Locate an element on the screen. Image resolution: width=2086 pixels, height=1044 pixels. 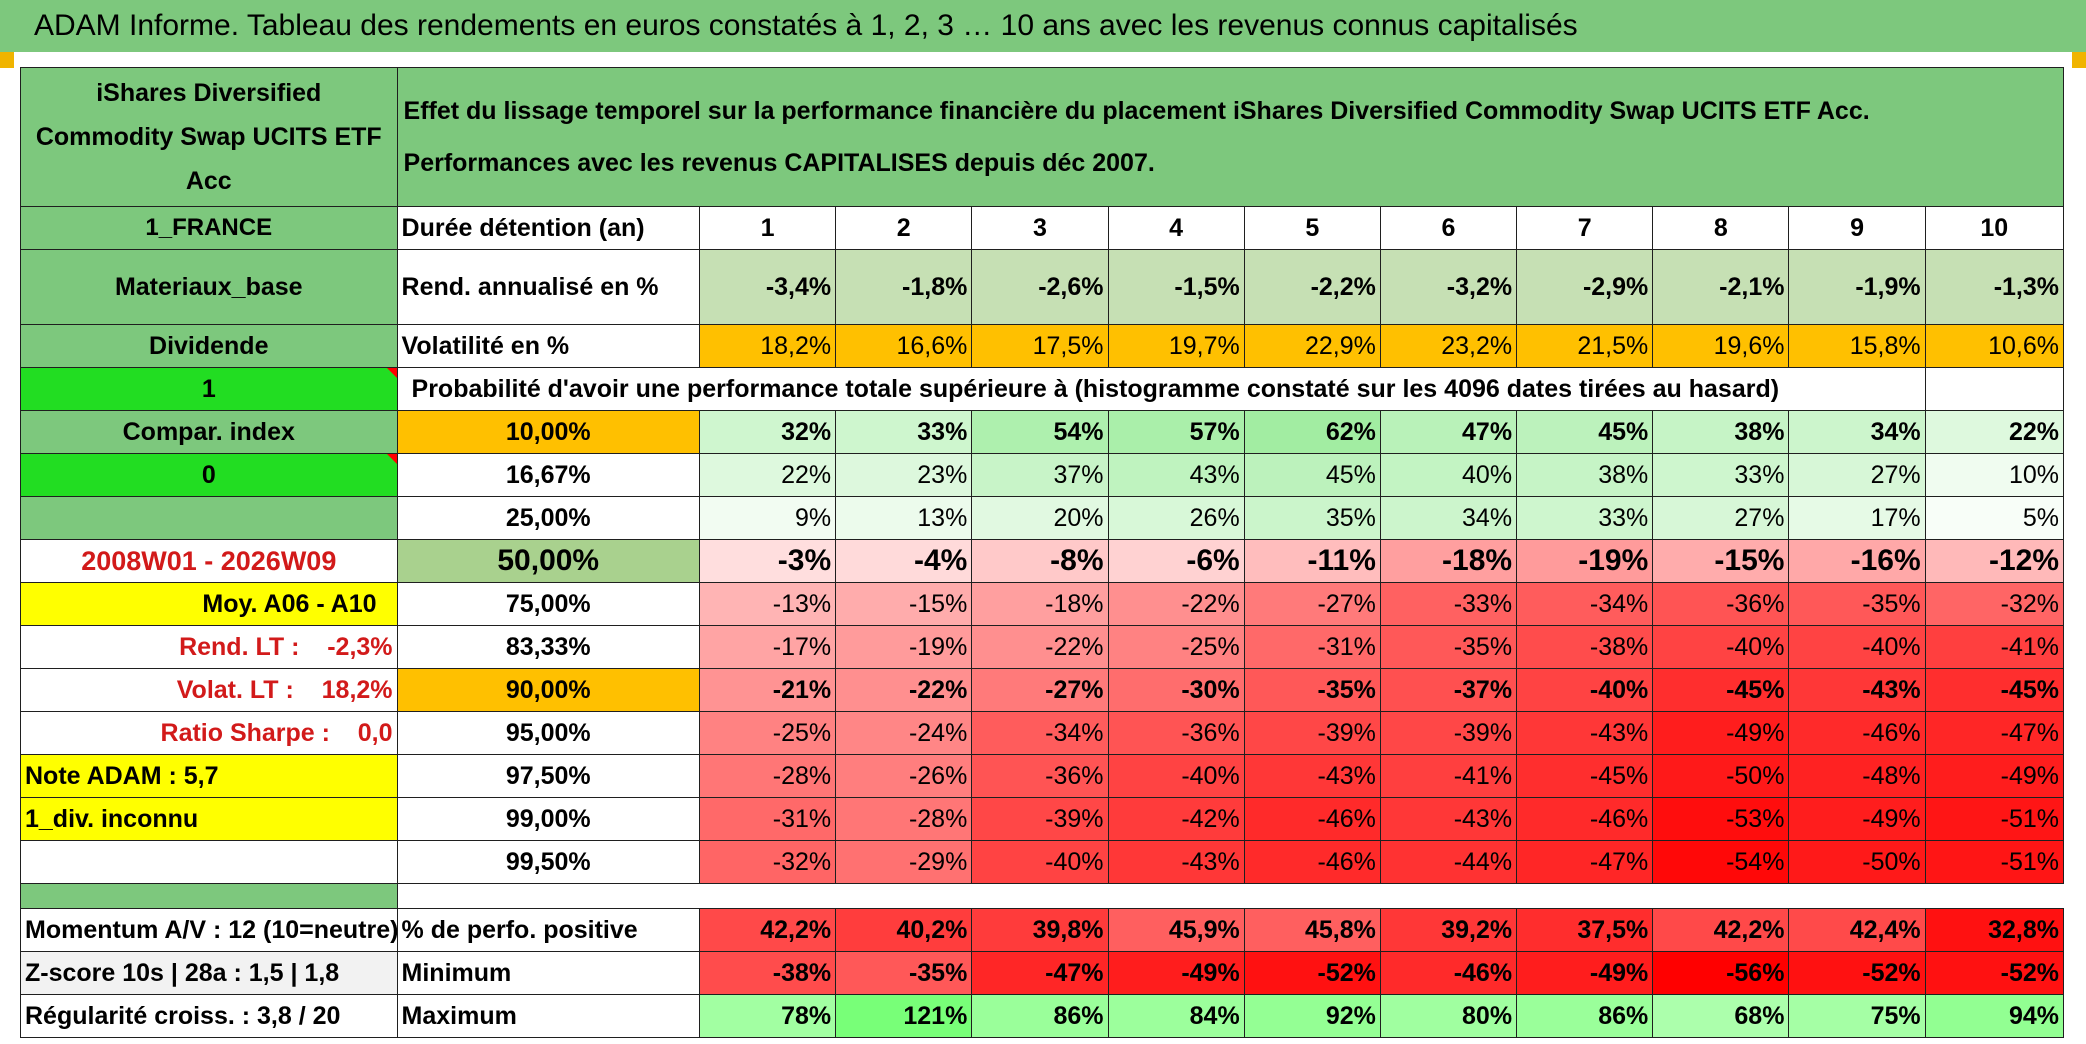
probability-cell: 40% is located at coordinates (1448, 475).